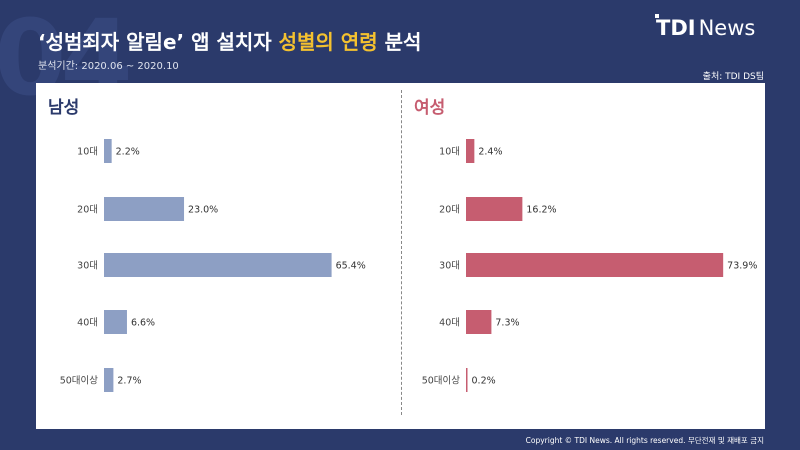 This screenshot has height=450, width=800. What do you see at coordinates (108, 66) in the screenshot?
I see `analysis-period: 분석기간: 2020.06 ~ 2020.10` at bounding box center [108, 66].